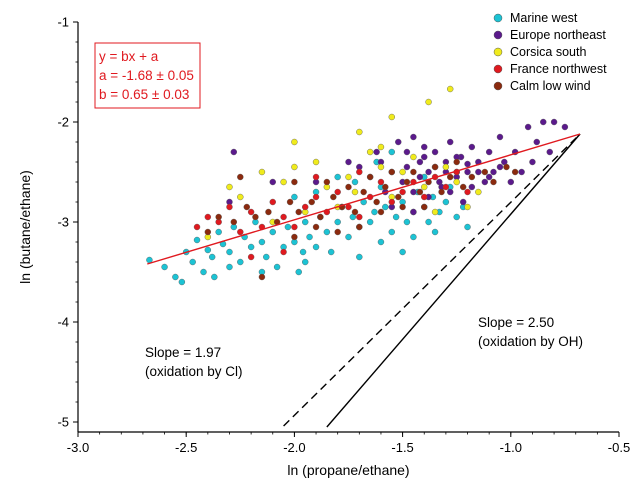 The height and width of the screenshot is (490, 641). I want to click on x-tick-label: -2.0, so click(294, 447).